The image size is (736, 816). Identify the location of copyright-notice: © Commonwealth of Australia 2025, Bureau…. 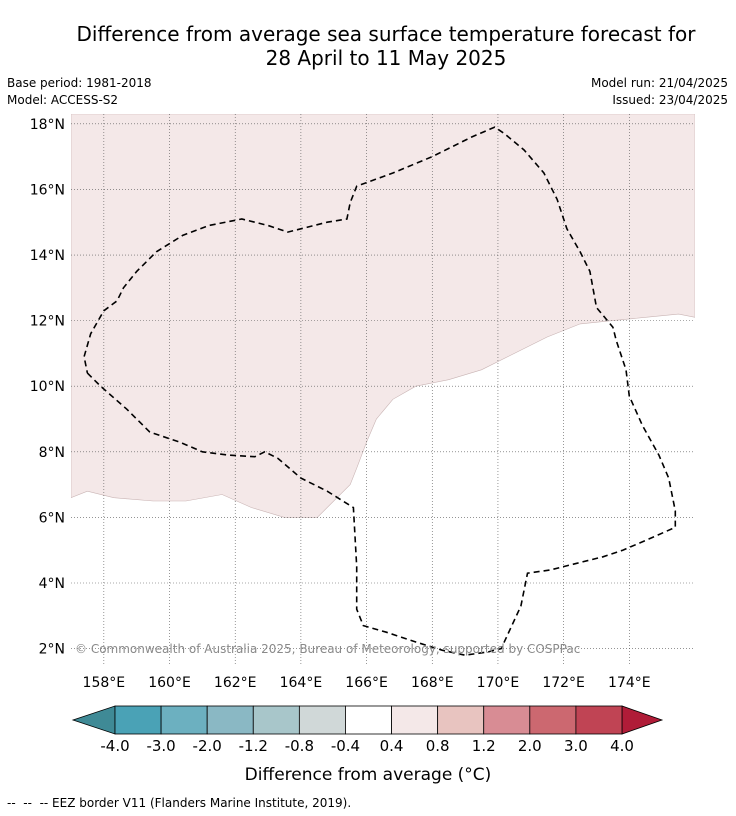
(327, 649).